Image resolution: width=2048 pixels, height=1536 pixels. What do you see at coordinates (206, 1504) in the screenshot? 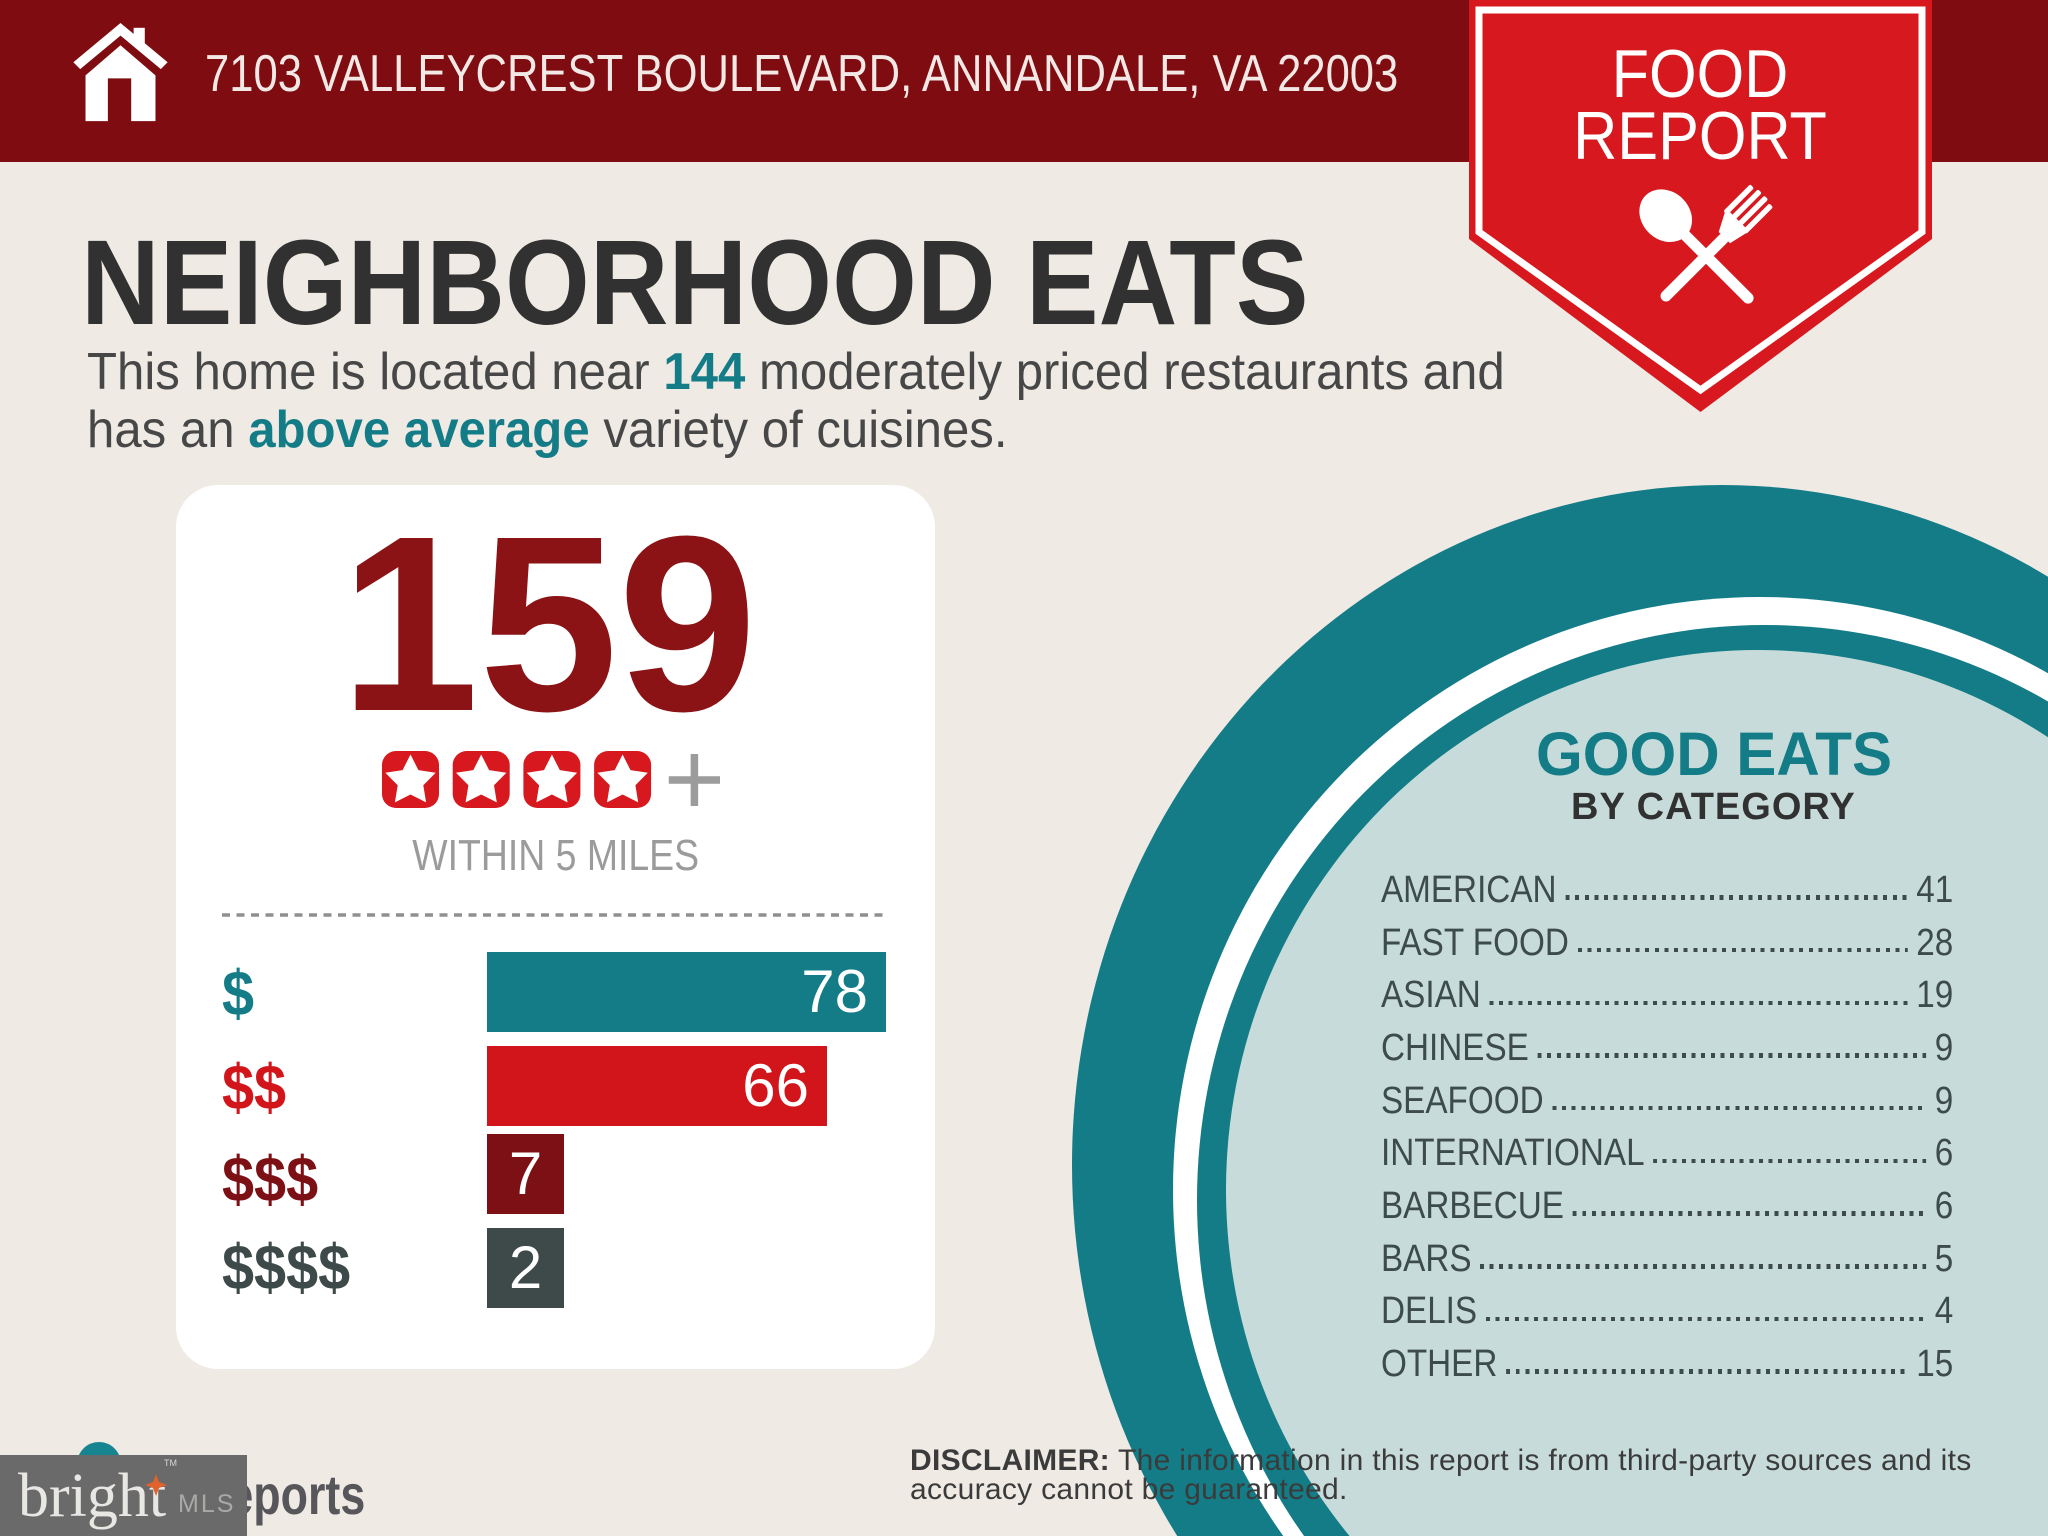
I see `svg-text: MLS` at bounding box center [206, 1504].